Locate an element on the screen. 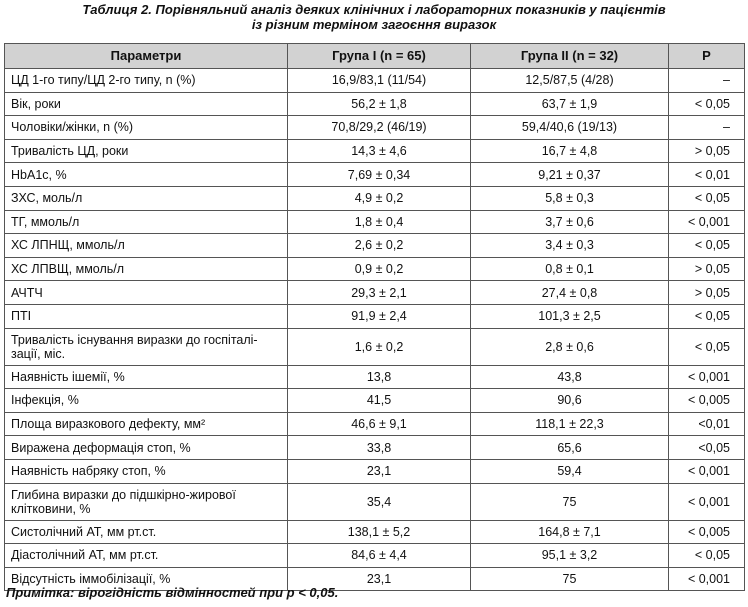 This screenshot has height=607, width=748. header-group-1: Група І (n = 65) is located at coordinates (379, 56).